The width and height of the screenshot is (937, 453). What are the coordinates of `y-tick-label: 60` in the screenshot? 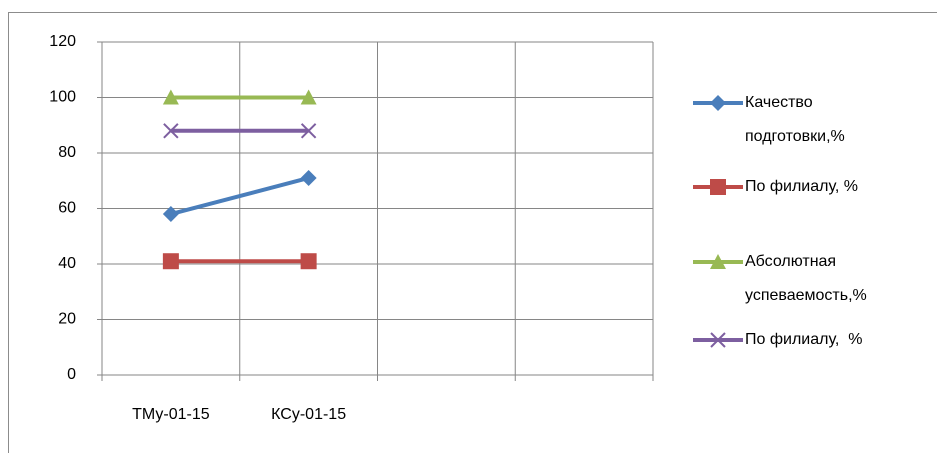 It's located at (67, 208).